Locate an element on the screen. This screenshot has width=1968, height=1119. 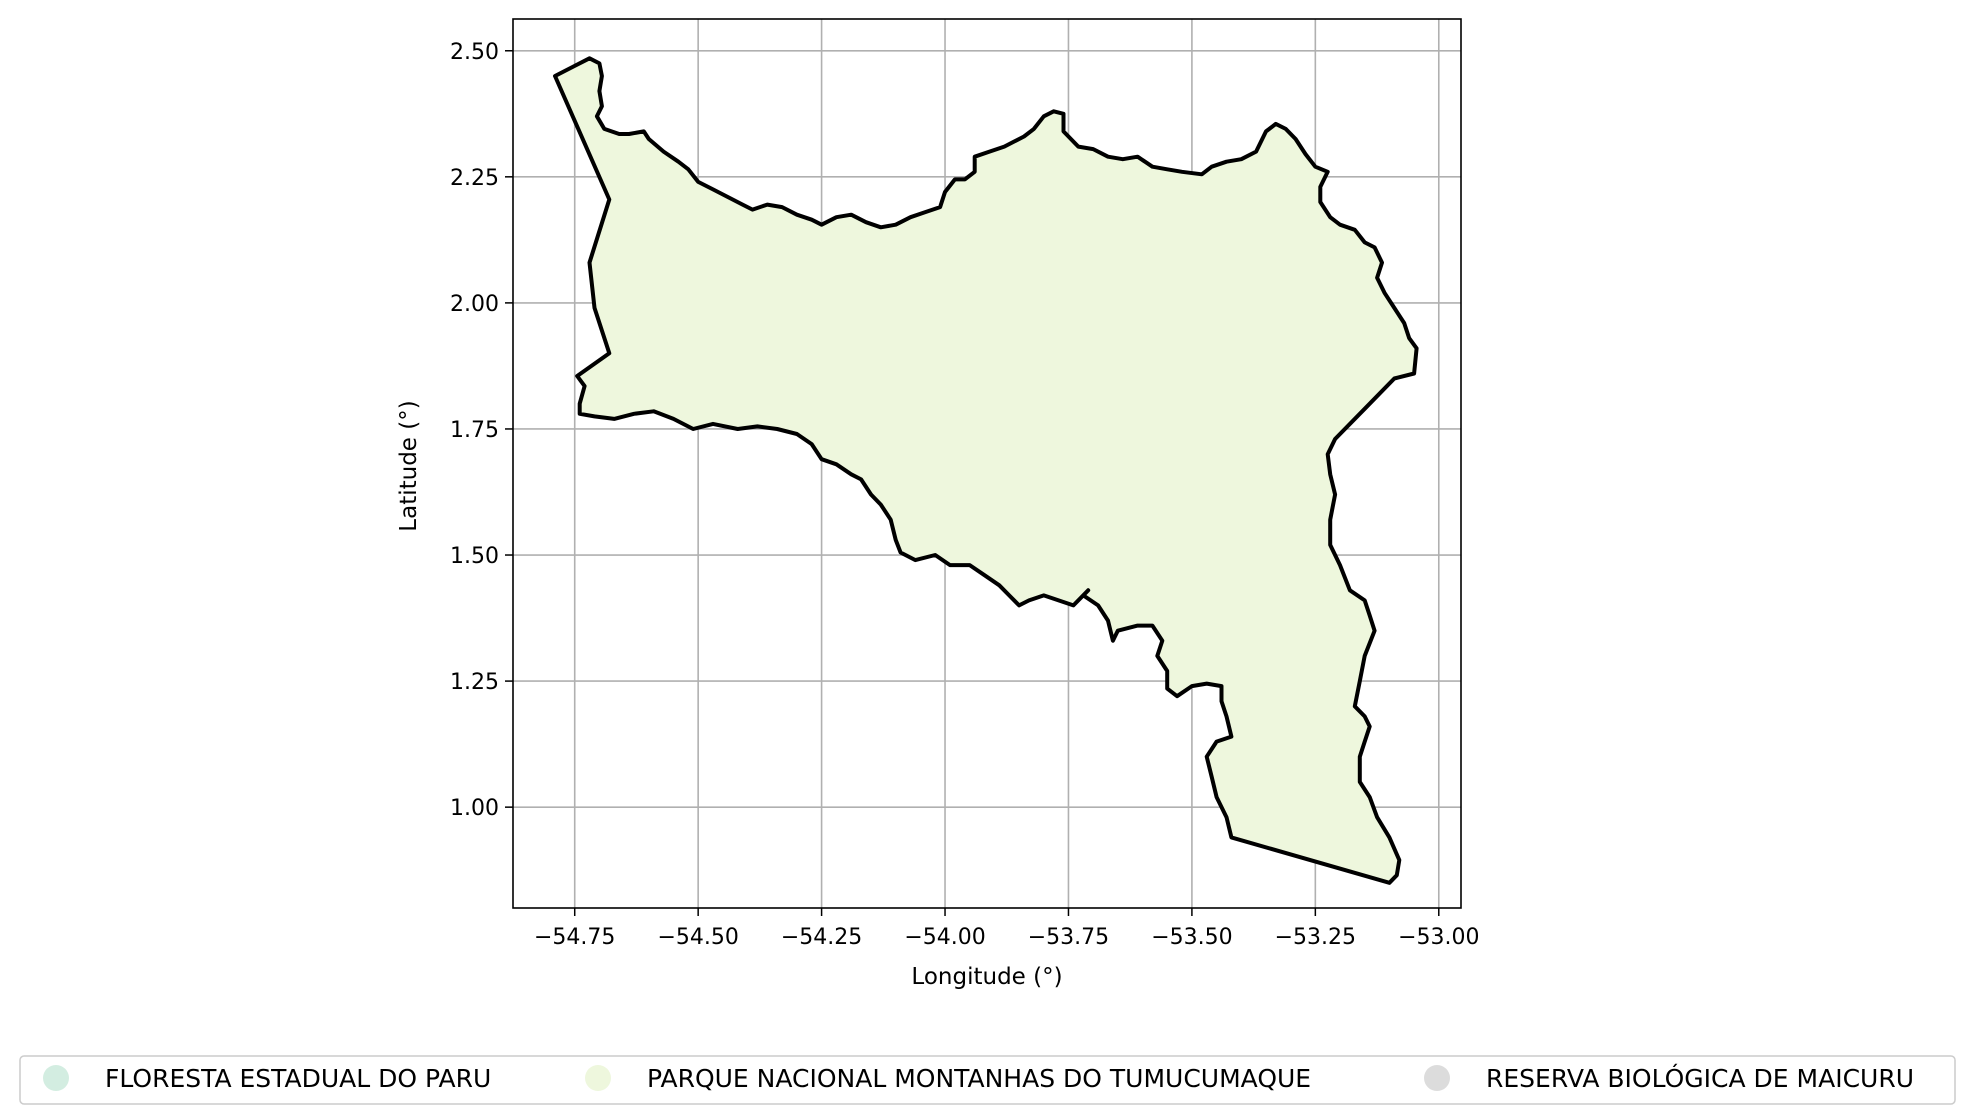
legend-marker-parque-tumucumaque is located at coordinates (598, 1078).